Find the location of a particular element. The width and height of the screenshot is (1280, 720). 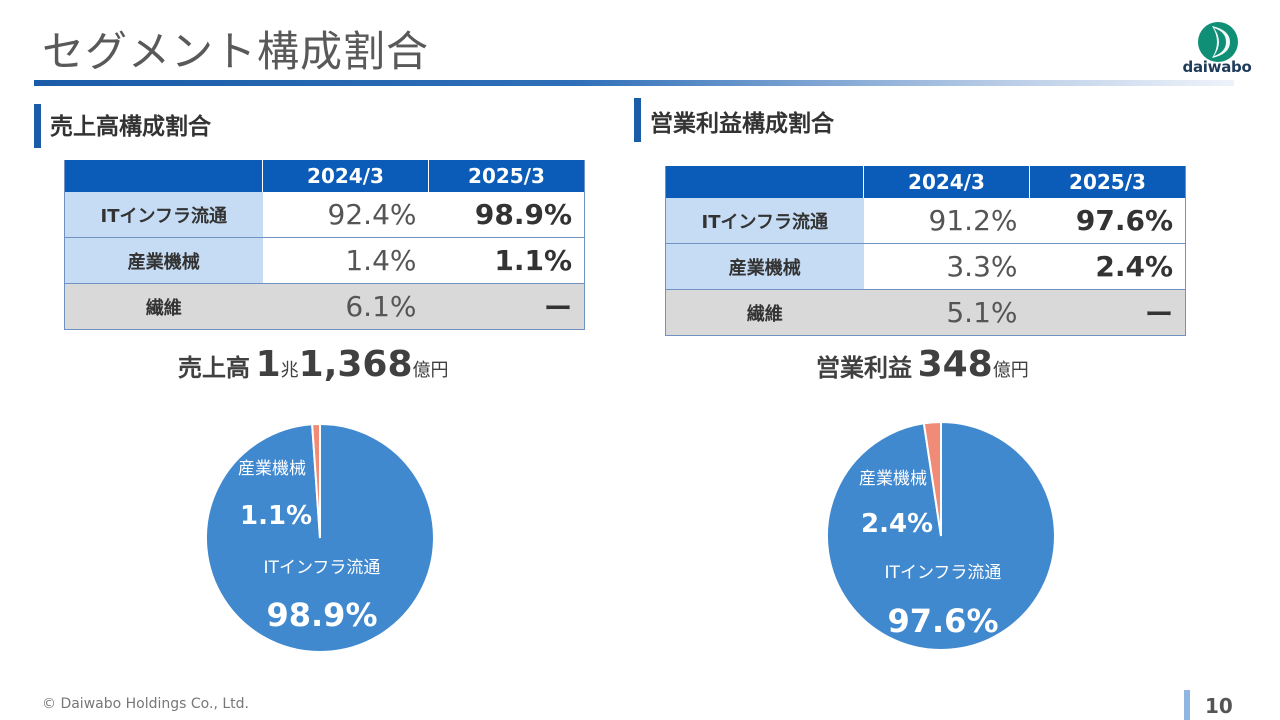

sales-section-bar is located at coordinates (37, 126).